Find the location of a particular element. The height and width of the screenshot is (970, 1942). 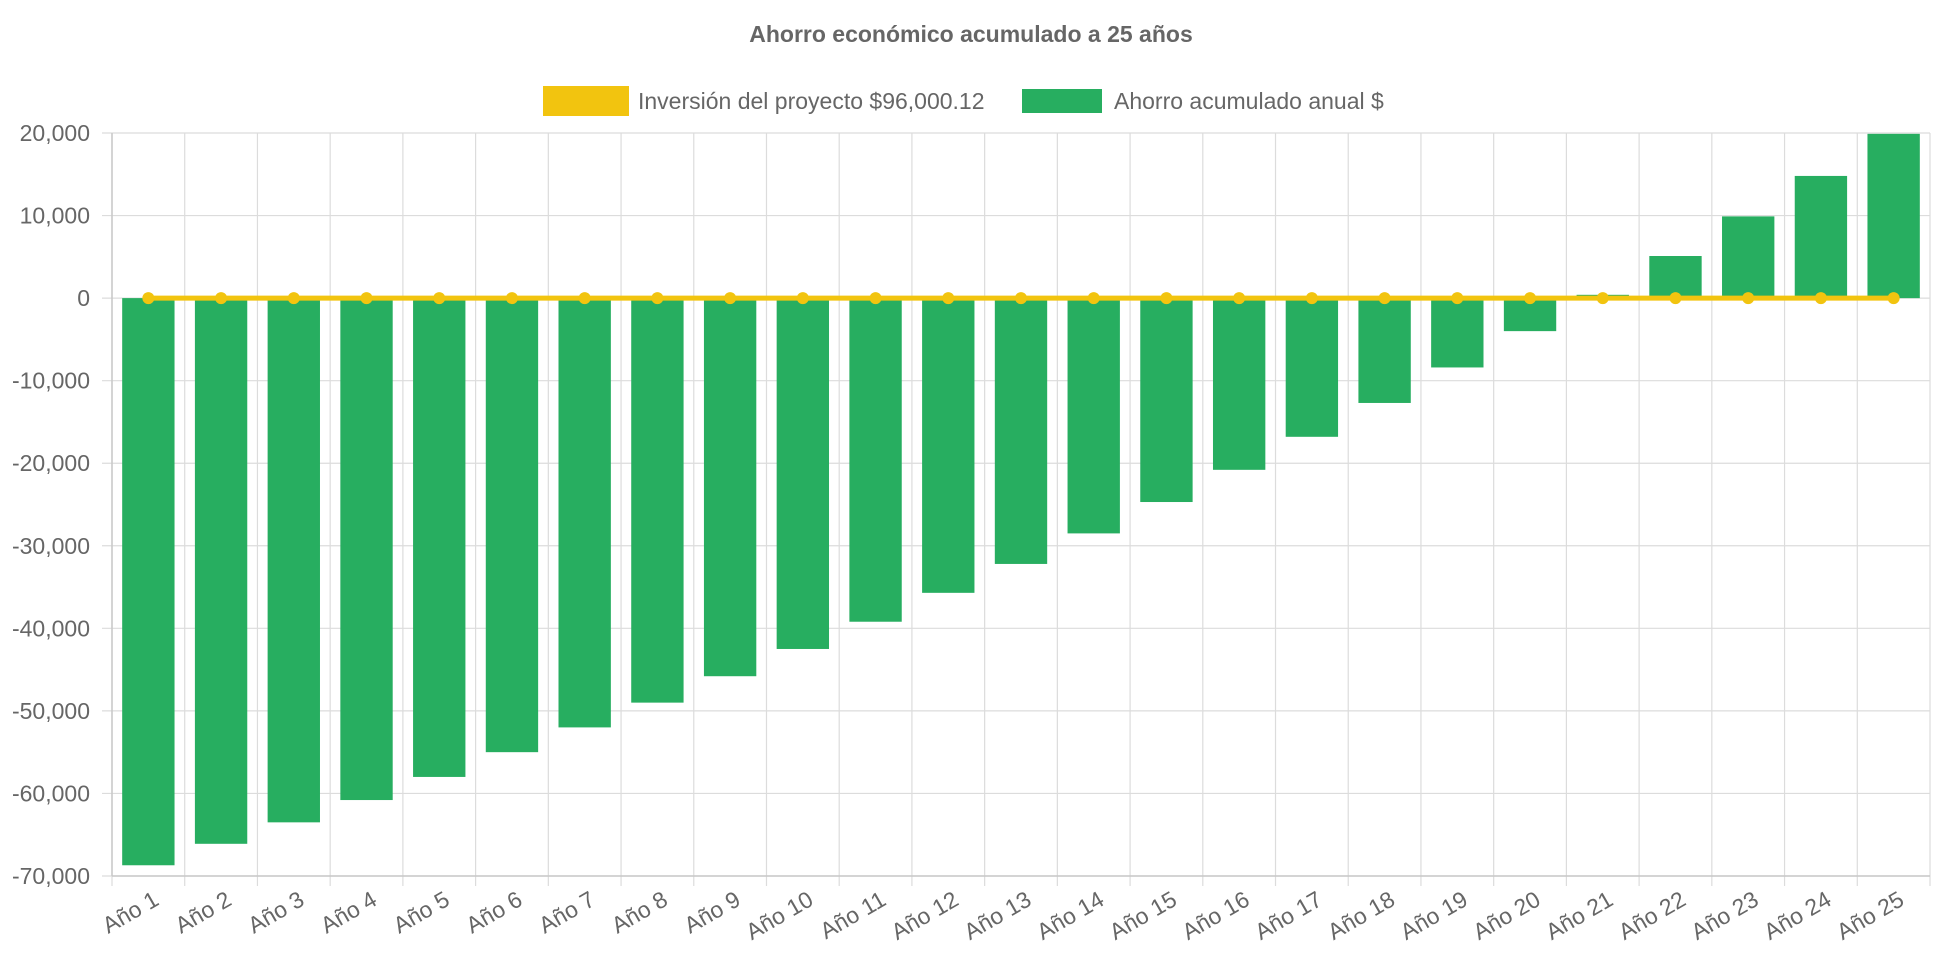

y-tick-label: 20,000 is located at coordinates (55, 133).